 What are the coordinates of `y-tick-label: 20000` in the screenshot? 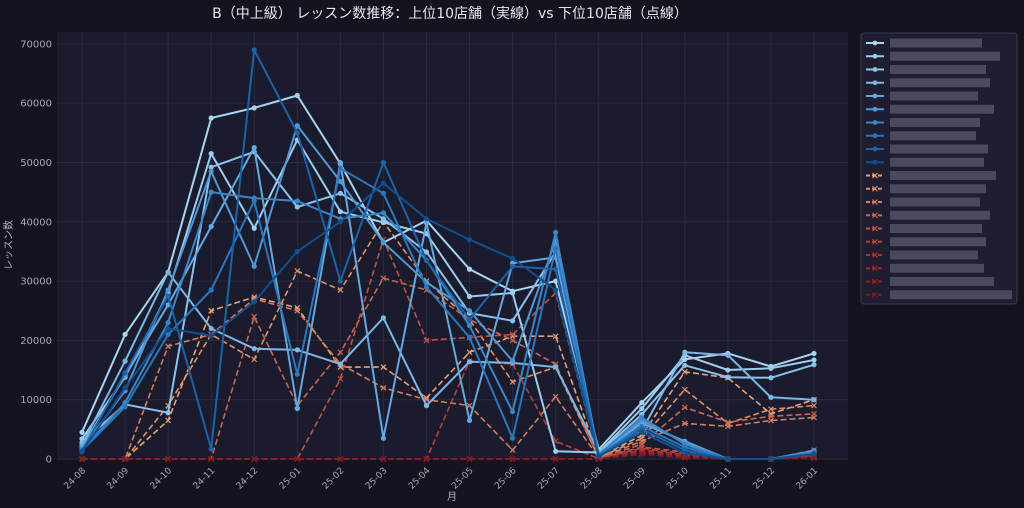 It's located at (36, 341).